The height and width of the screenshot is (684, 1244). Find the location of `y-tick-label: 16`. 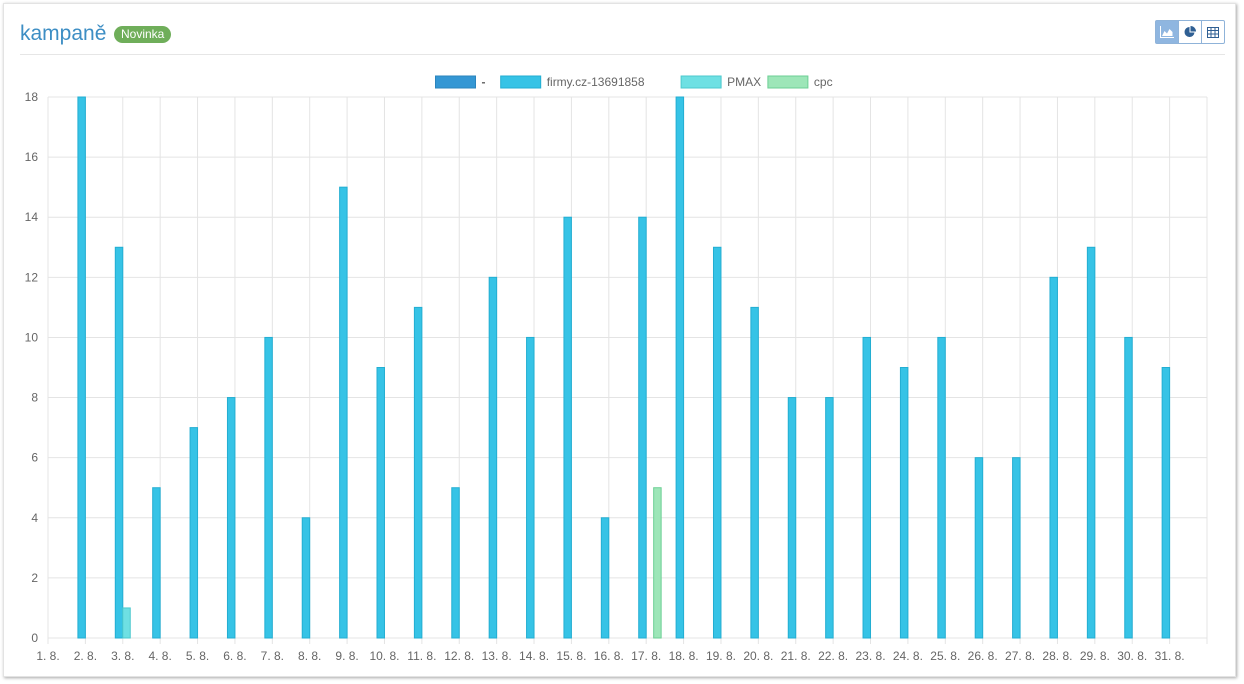

y-tick-label: 16 is located at coordinates (32, 157).